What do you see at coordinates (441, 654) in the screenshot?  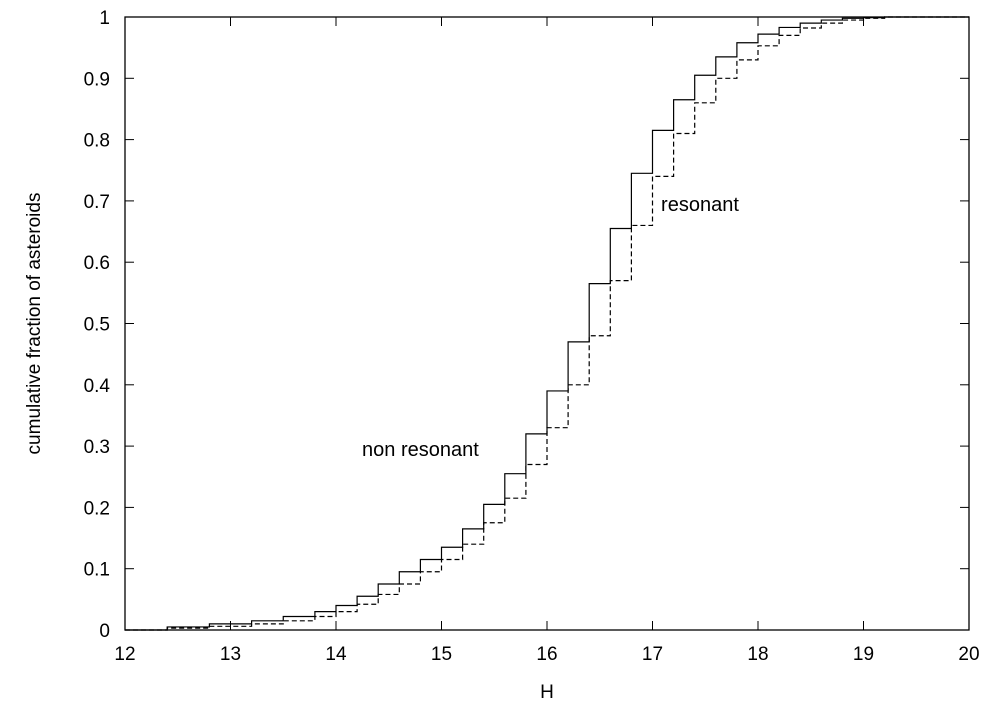 I see `x-tick-label: 15` at bounding box center [441, 654].